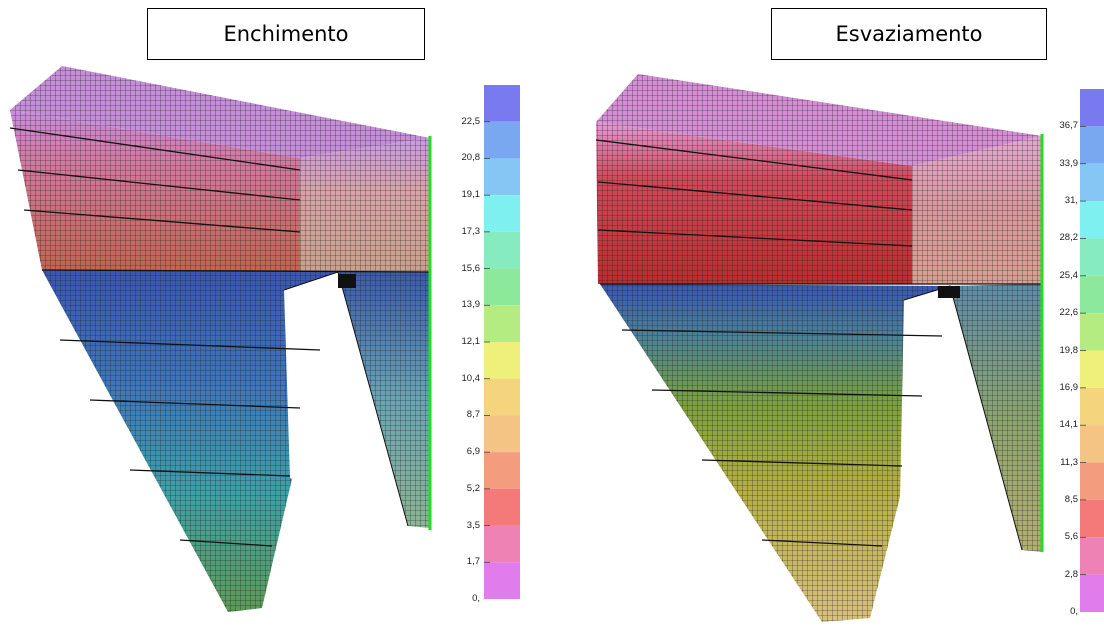 This screenshot has width=1104, height=629. What do you see at coordinates (471, 378) in the screenshot?
I see `scale-tick-label: 10,4` at bounding box center [471, 378].